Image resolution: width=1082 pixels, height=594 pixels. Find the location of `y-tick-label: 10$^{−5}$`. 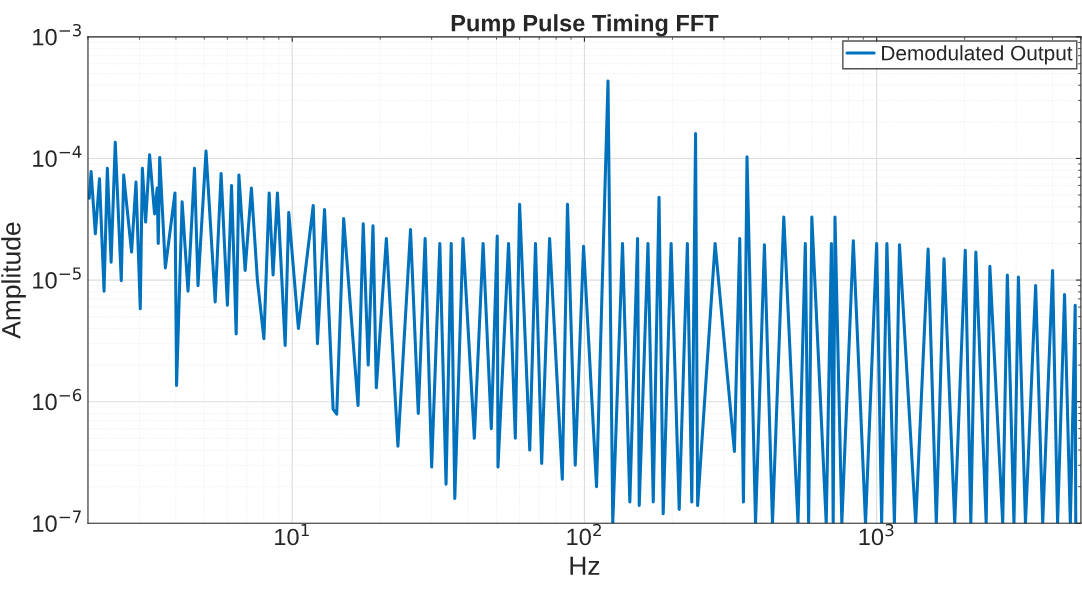

y-tick-label: 10$^{−5}$ is located at coordinates (57, 278).